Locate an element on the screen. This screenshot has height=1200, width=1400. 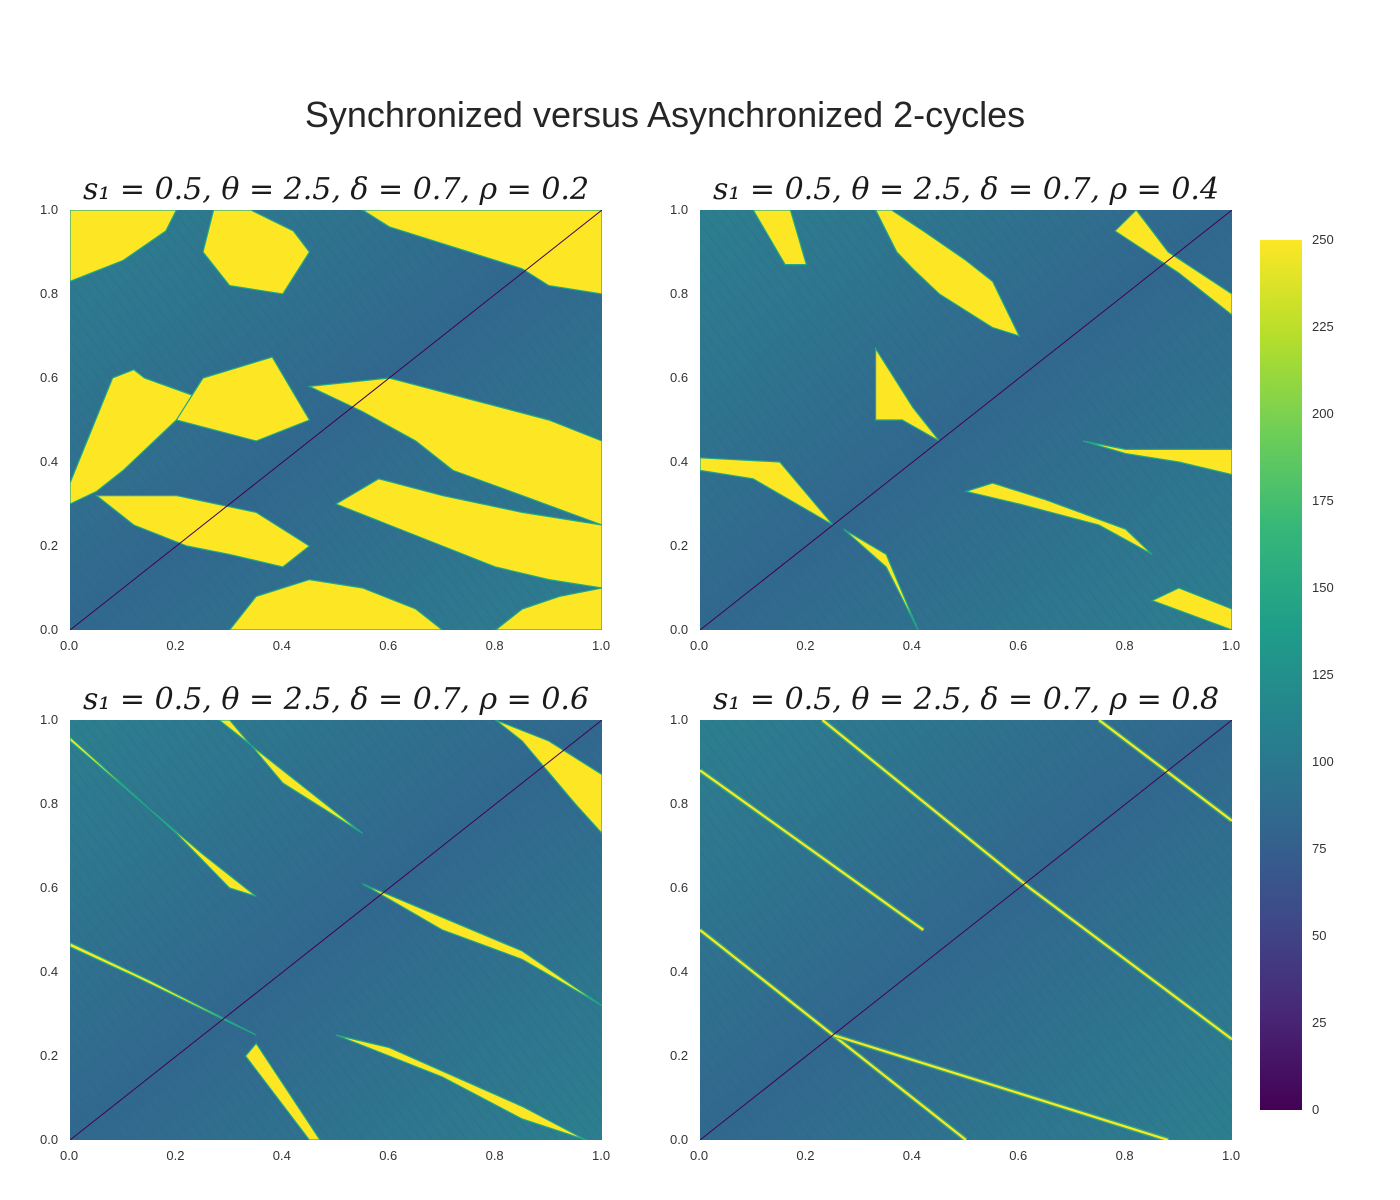
panel-title-2: s₁ = 0.5, θ = 2.5, δ = 0.7, ρ = 0.4 is located at coordinates (966, 189).